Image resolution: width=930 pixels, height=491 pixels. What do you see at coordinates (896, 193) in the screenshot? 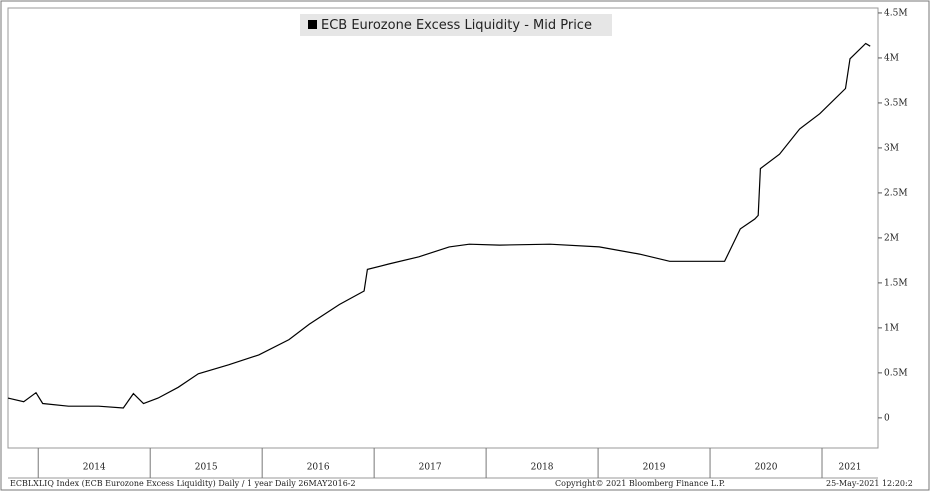
I see `y-tick-label: 2.5M` at bounding box center [896, 193].